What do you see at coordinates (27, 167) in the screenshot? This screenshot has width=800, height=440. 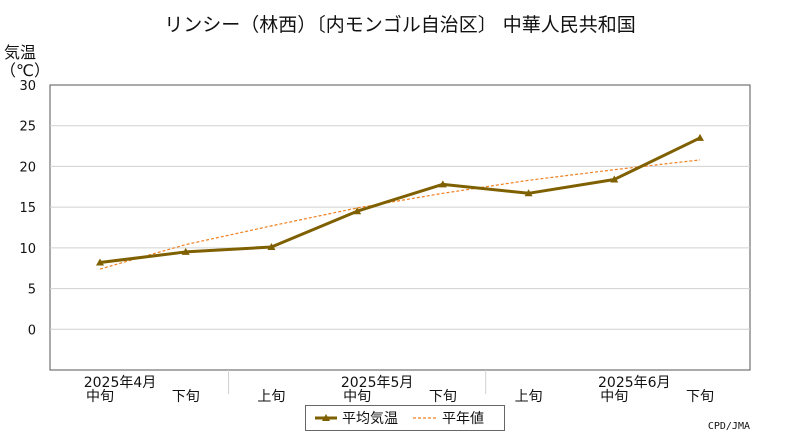 I see `y-tick-label: 20` at bounding box center [27, 167].